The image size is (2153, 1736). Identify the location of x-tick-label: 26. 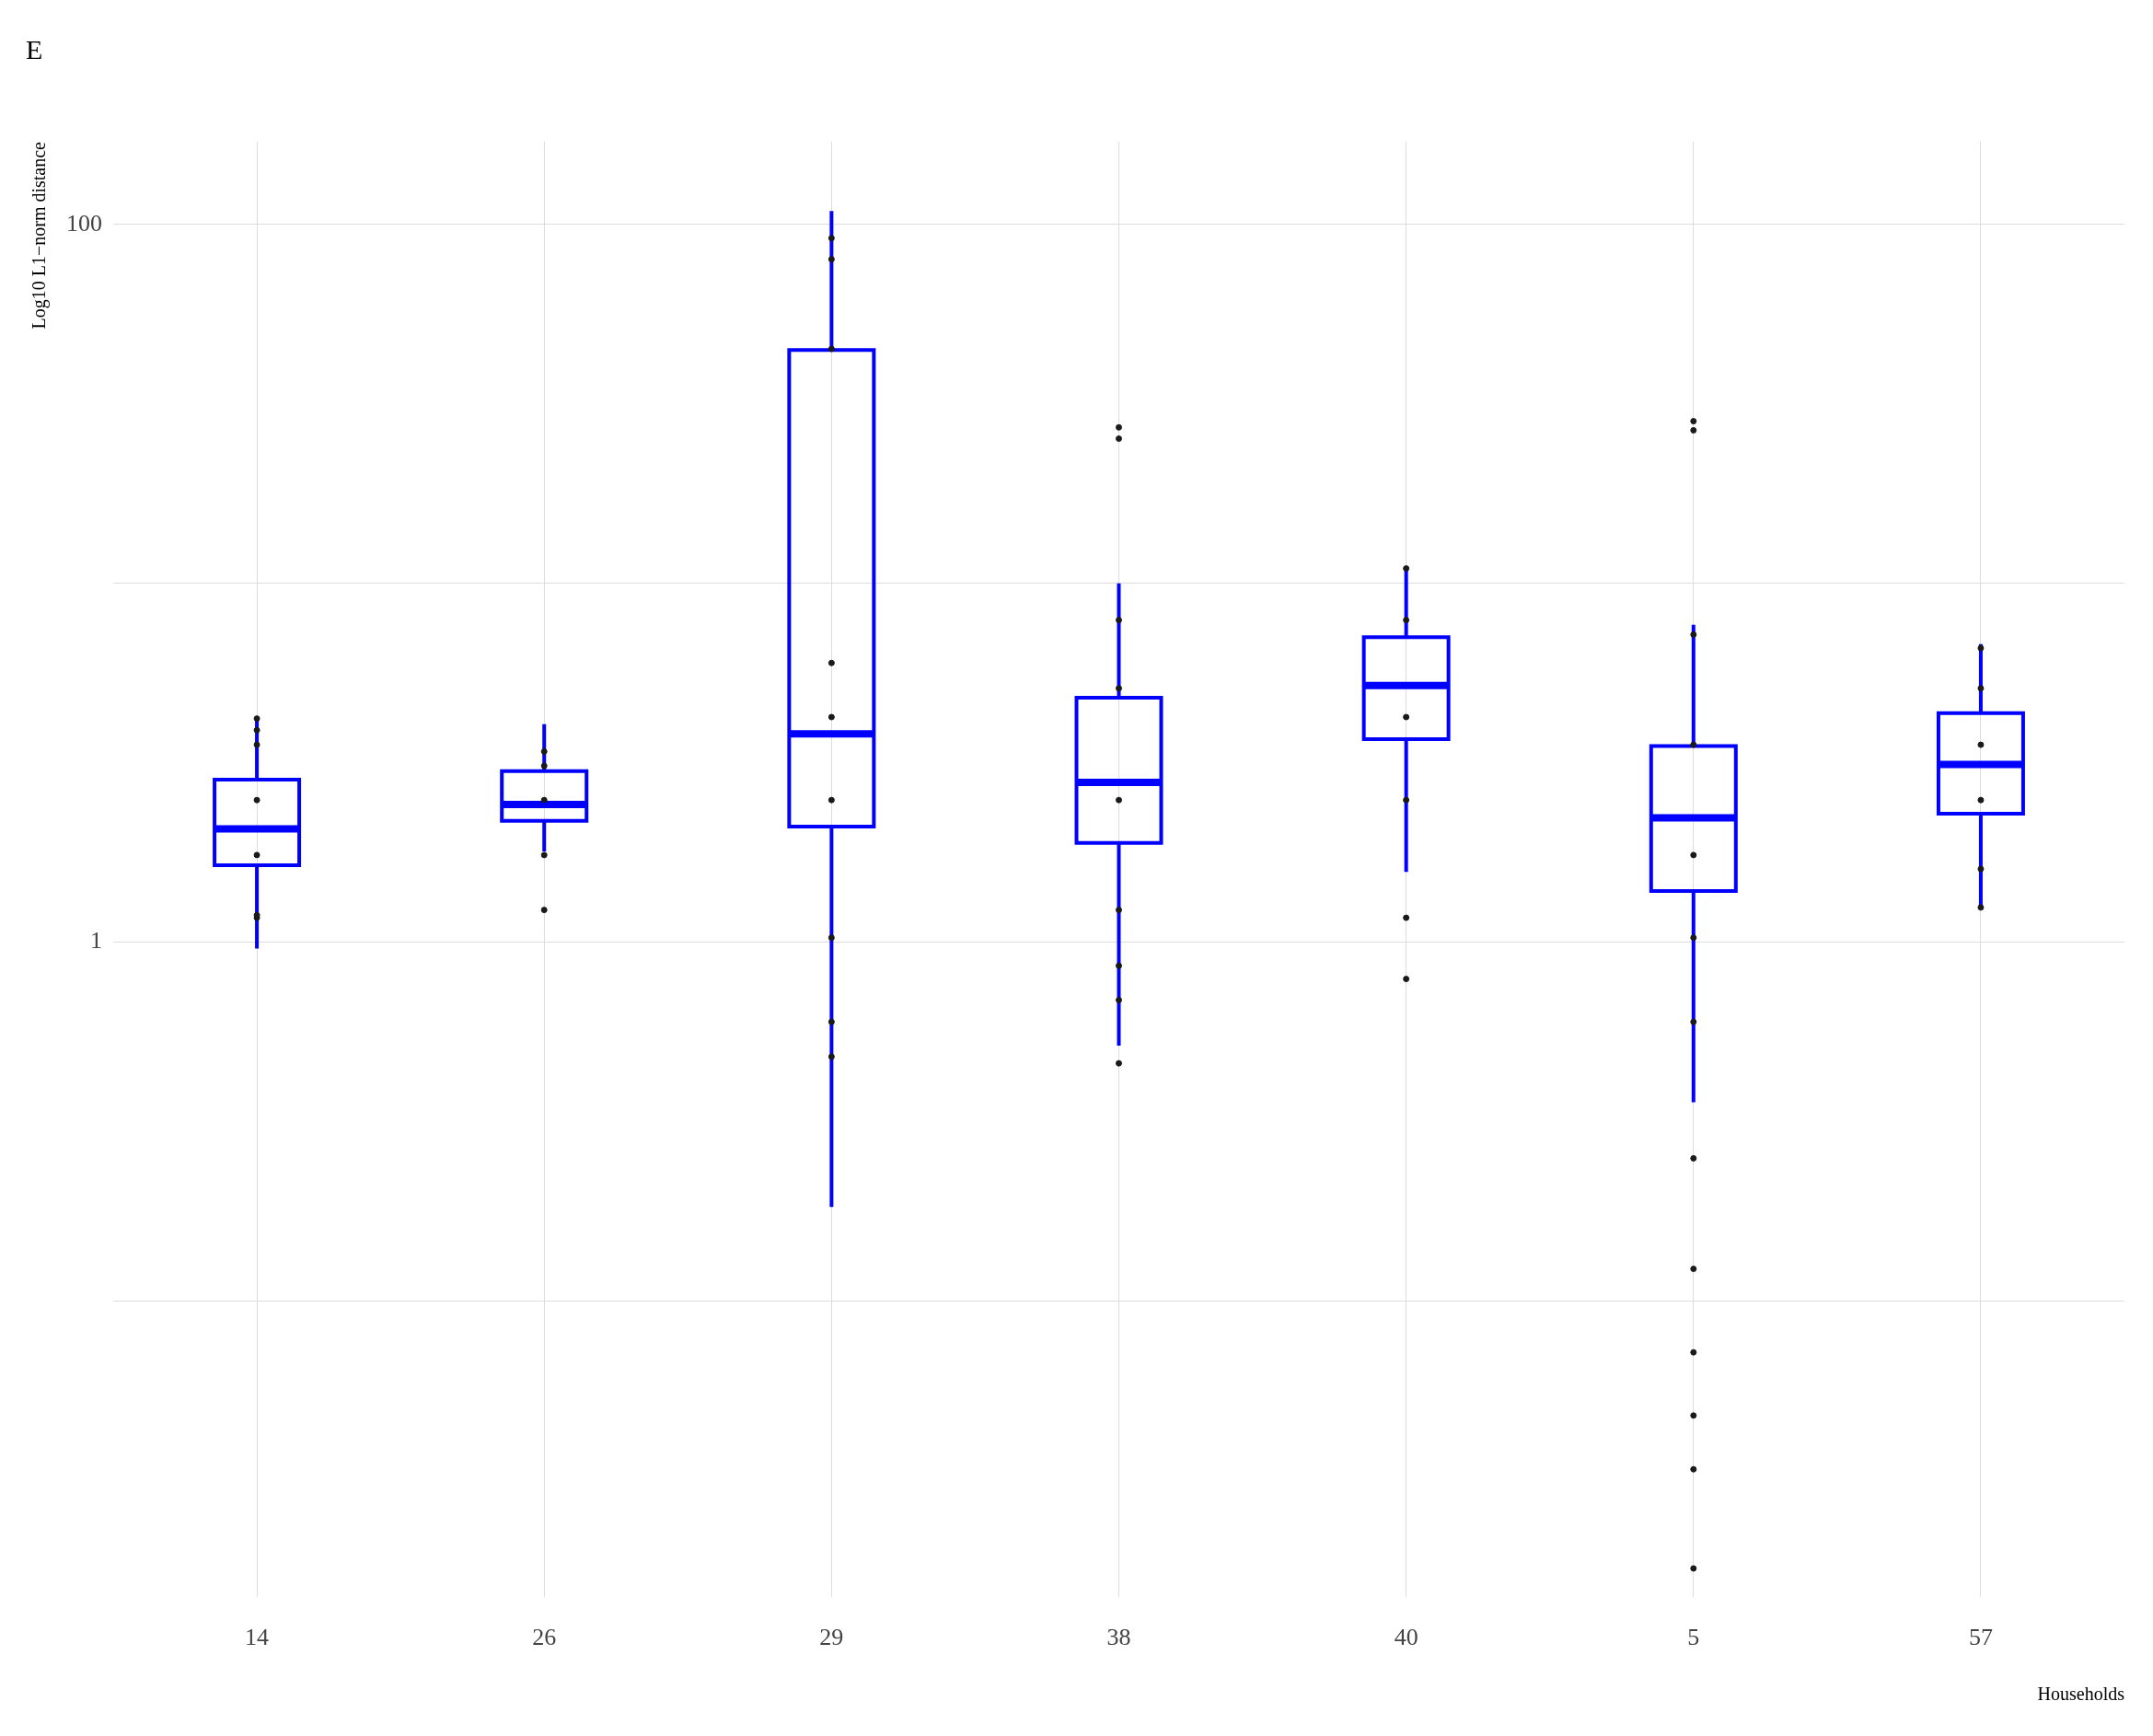
(545, 1637).